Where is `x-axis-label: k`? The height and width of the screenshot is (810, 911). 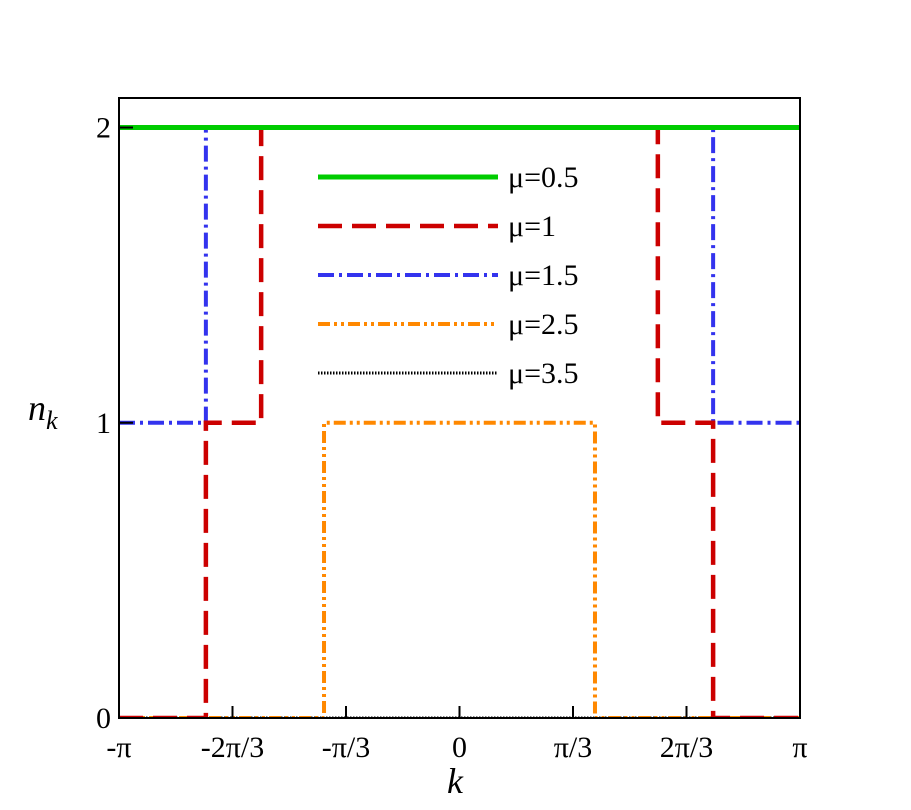
x-axis-label: k is located at coordinates (455, 781).